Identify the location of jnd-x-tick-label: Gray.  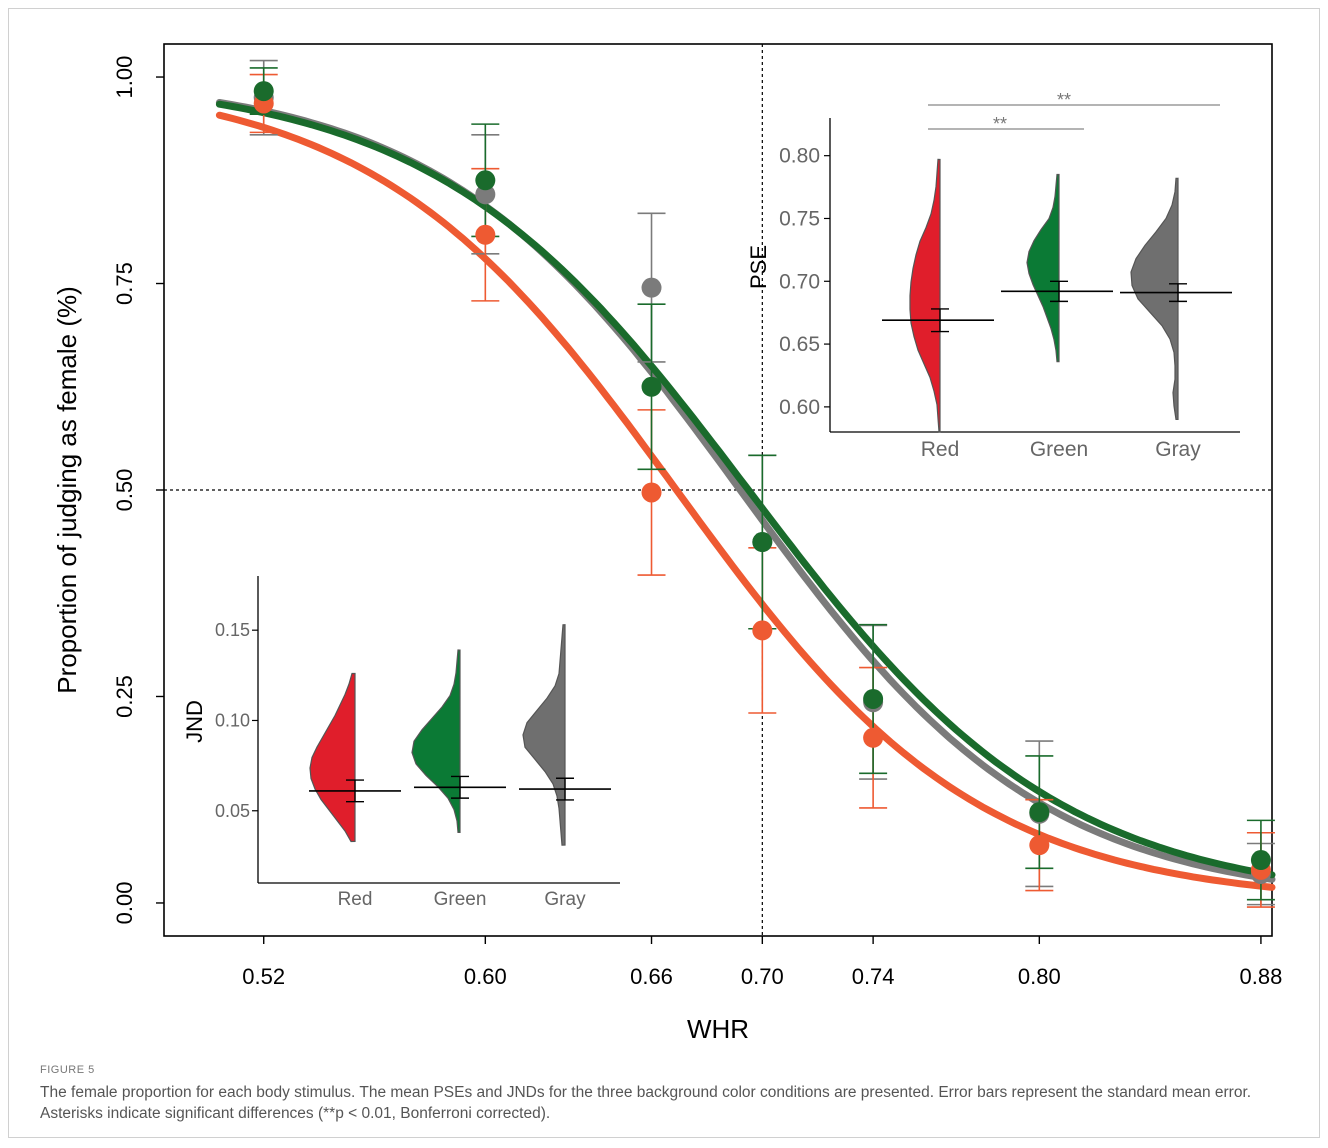
(565, 899).